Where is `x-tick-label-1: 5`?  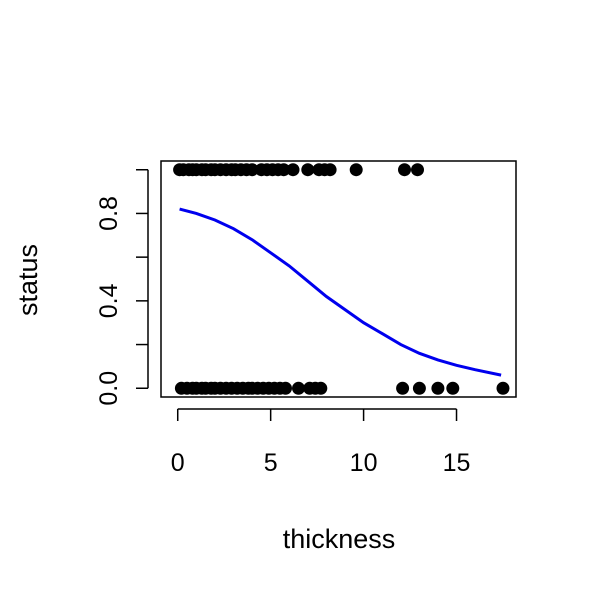 x-tick-label-1: 5 is located at coordinates (271, 463).